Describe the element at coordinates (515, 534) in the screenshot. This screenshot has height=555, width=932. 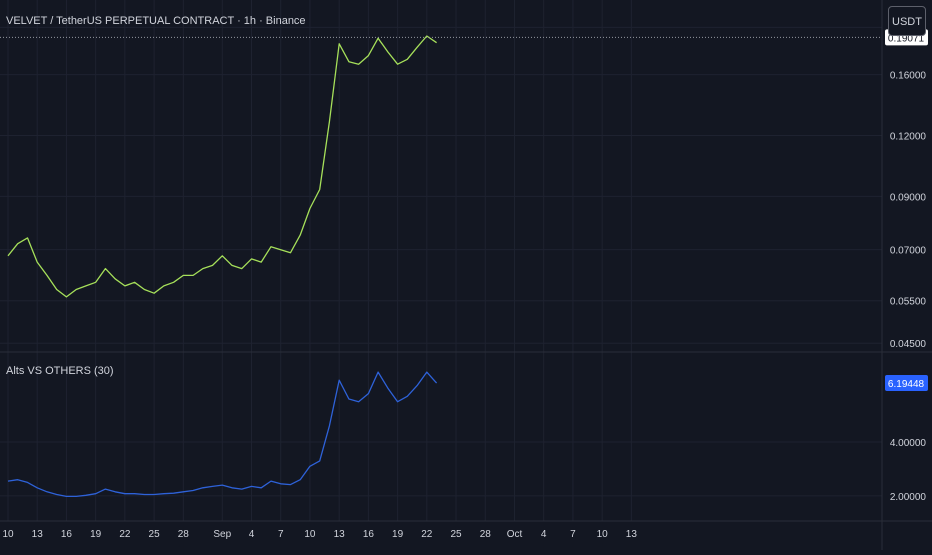
I see `time-tick-label: Oct` at that location.